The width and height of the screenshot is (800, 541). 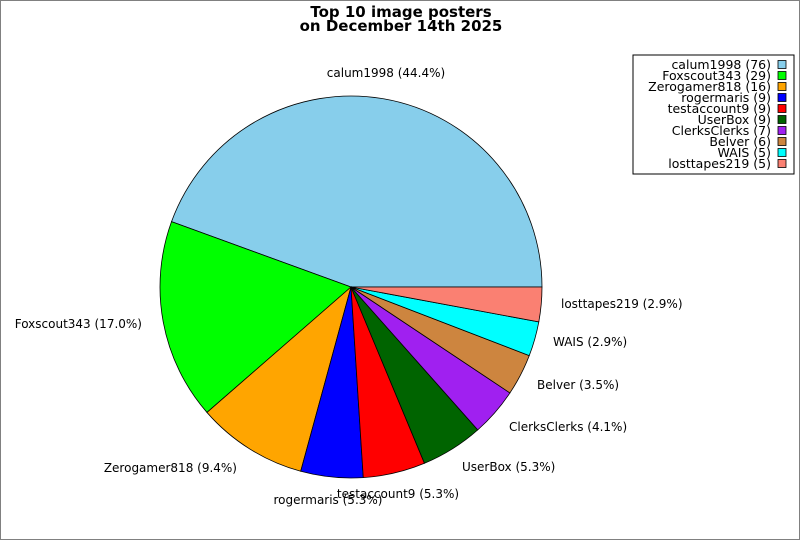 I want to click on legend-entry-belver: Belver (6), so click(x=740, y=141).